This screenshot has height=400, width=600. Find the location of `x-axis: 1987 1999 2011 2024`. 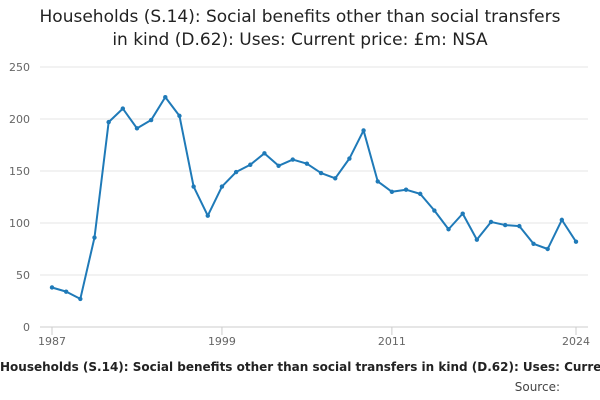

x-axis: 1987 1999 2011 2024 is located at coordinates (314, 337).